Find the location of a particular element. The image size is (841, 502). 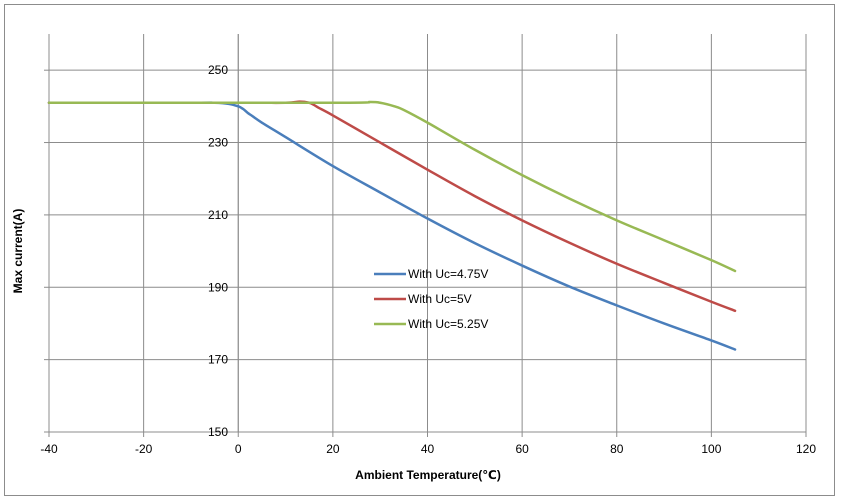

legend-label-3: With Uc=5.25V is located at coordinates (448, 324).